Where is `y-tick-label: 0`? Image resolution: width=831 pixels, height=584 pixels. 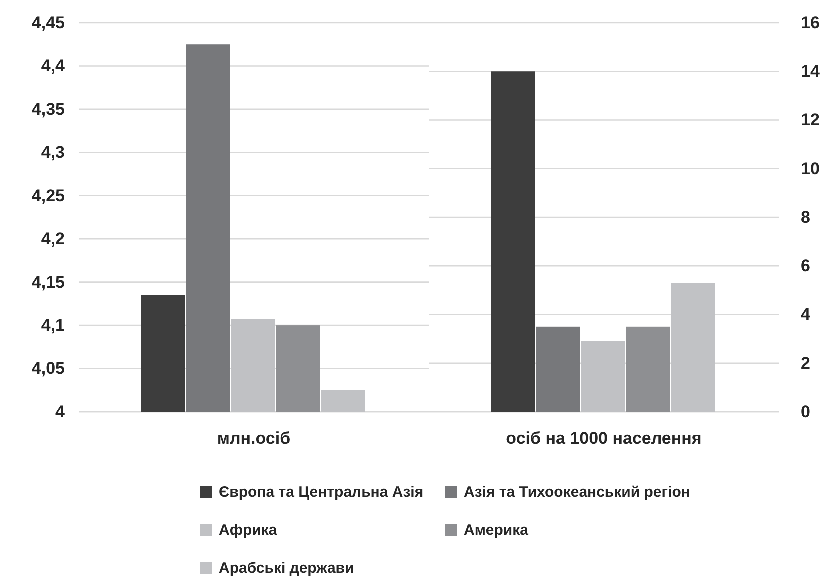 y-tick-label: 0 is located at coordinates (805, 412).